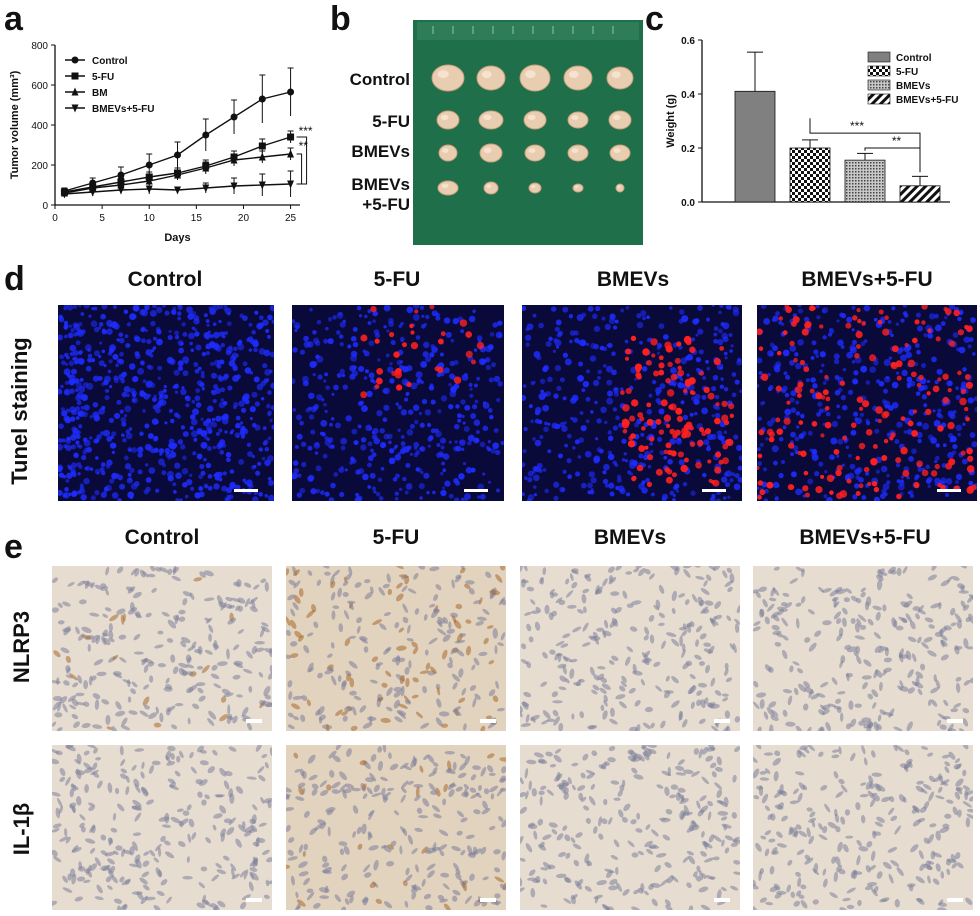  I want to click on tunel-image-5fu, so click(398, 403).